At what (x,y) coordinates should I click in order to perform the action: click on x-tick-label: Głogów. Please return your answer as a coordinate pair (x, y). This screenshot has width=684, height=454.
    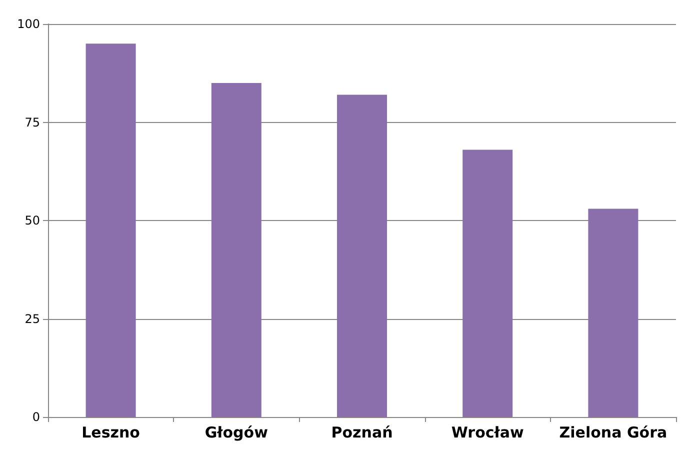
    Looking at the image, I should click on (236, 433).